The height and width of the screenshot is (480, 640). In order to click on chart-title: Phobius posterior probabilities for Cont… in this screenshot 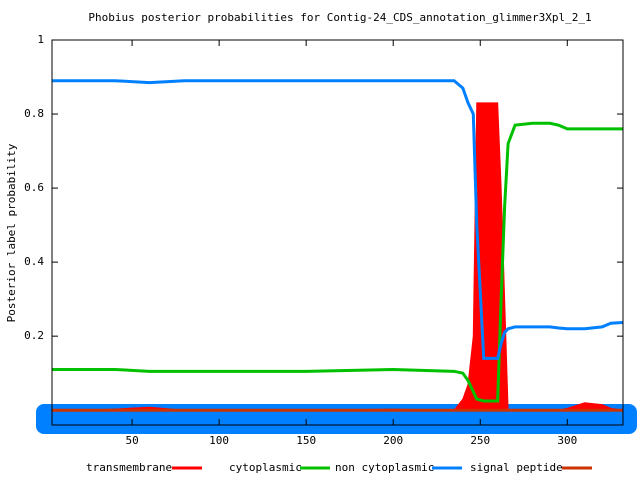, I will do `click(339, 17)`.